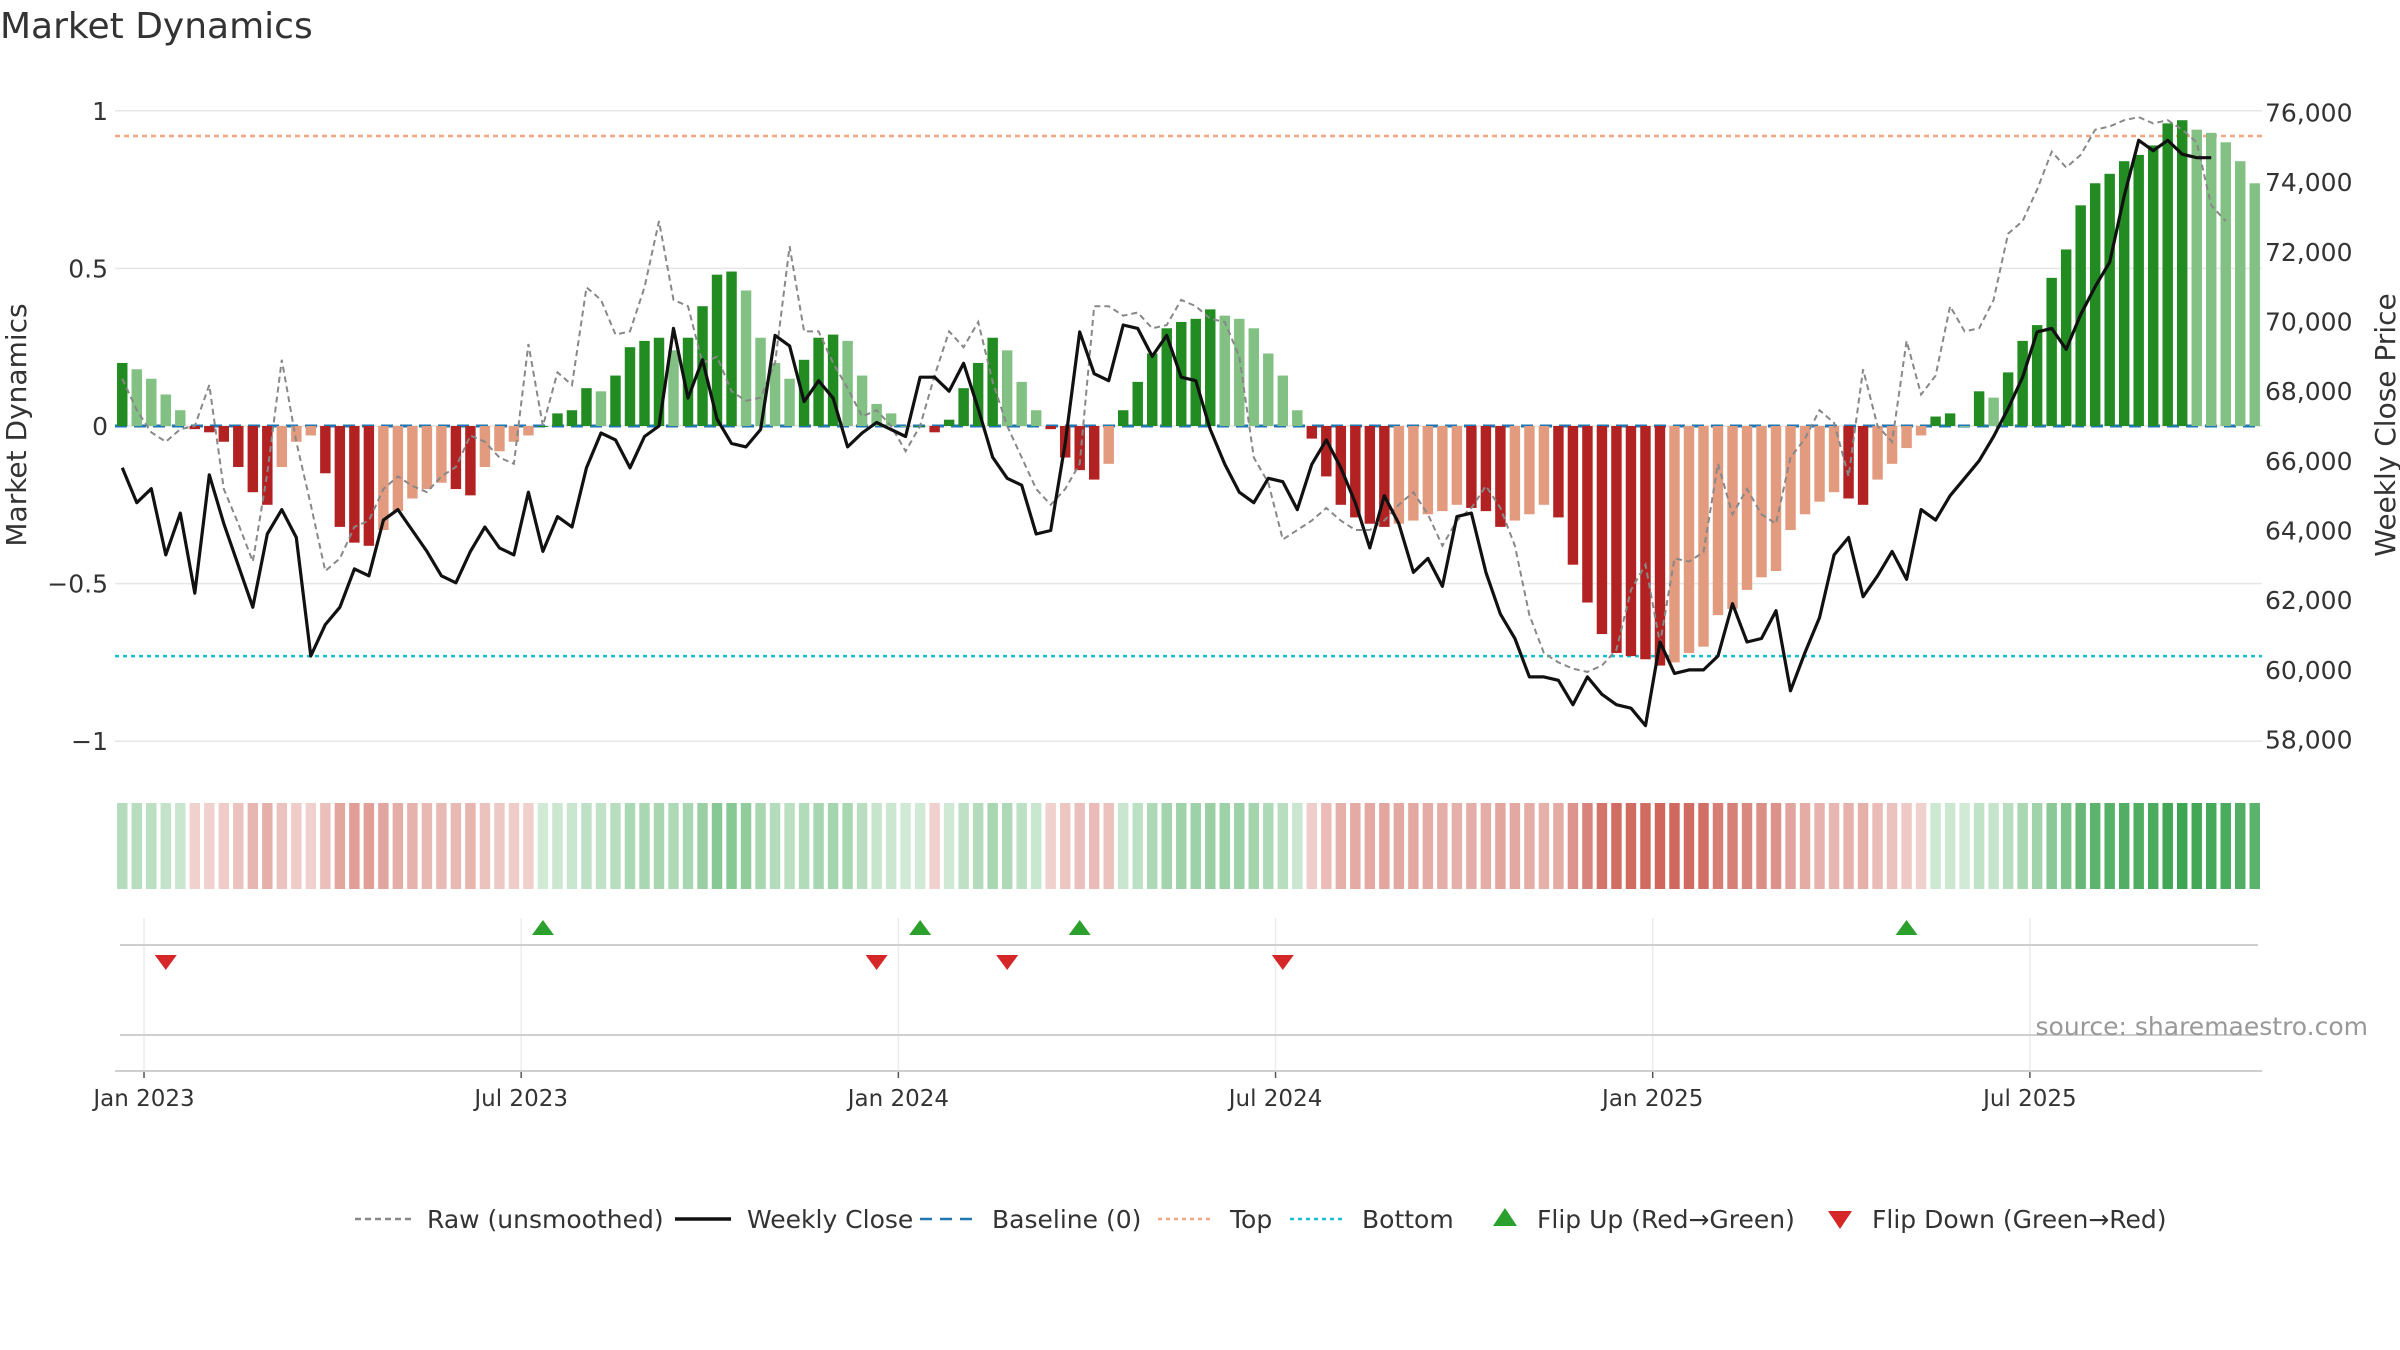 The height and width of the screenshot is (1350, 2400). Describe the element at coordinates (876, 962) in the screenshot. I see `flip-down-marker` at that location.